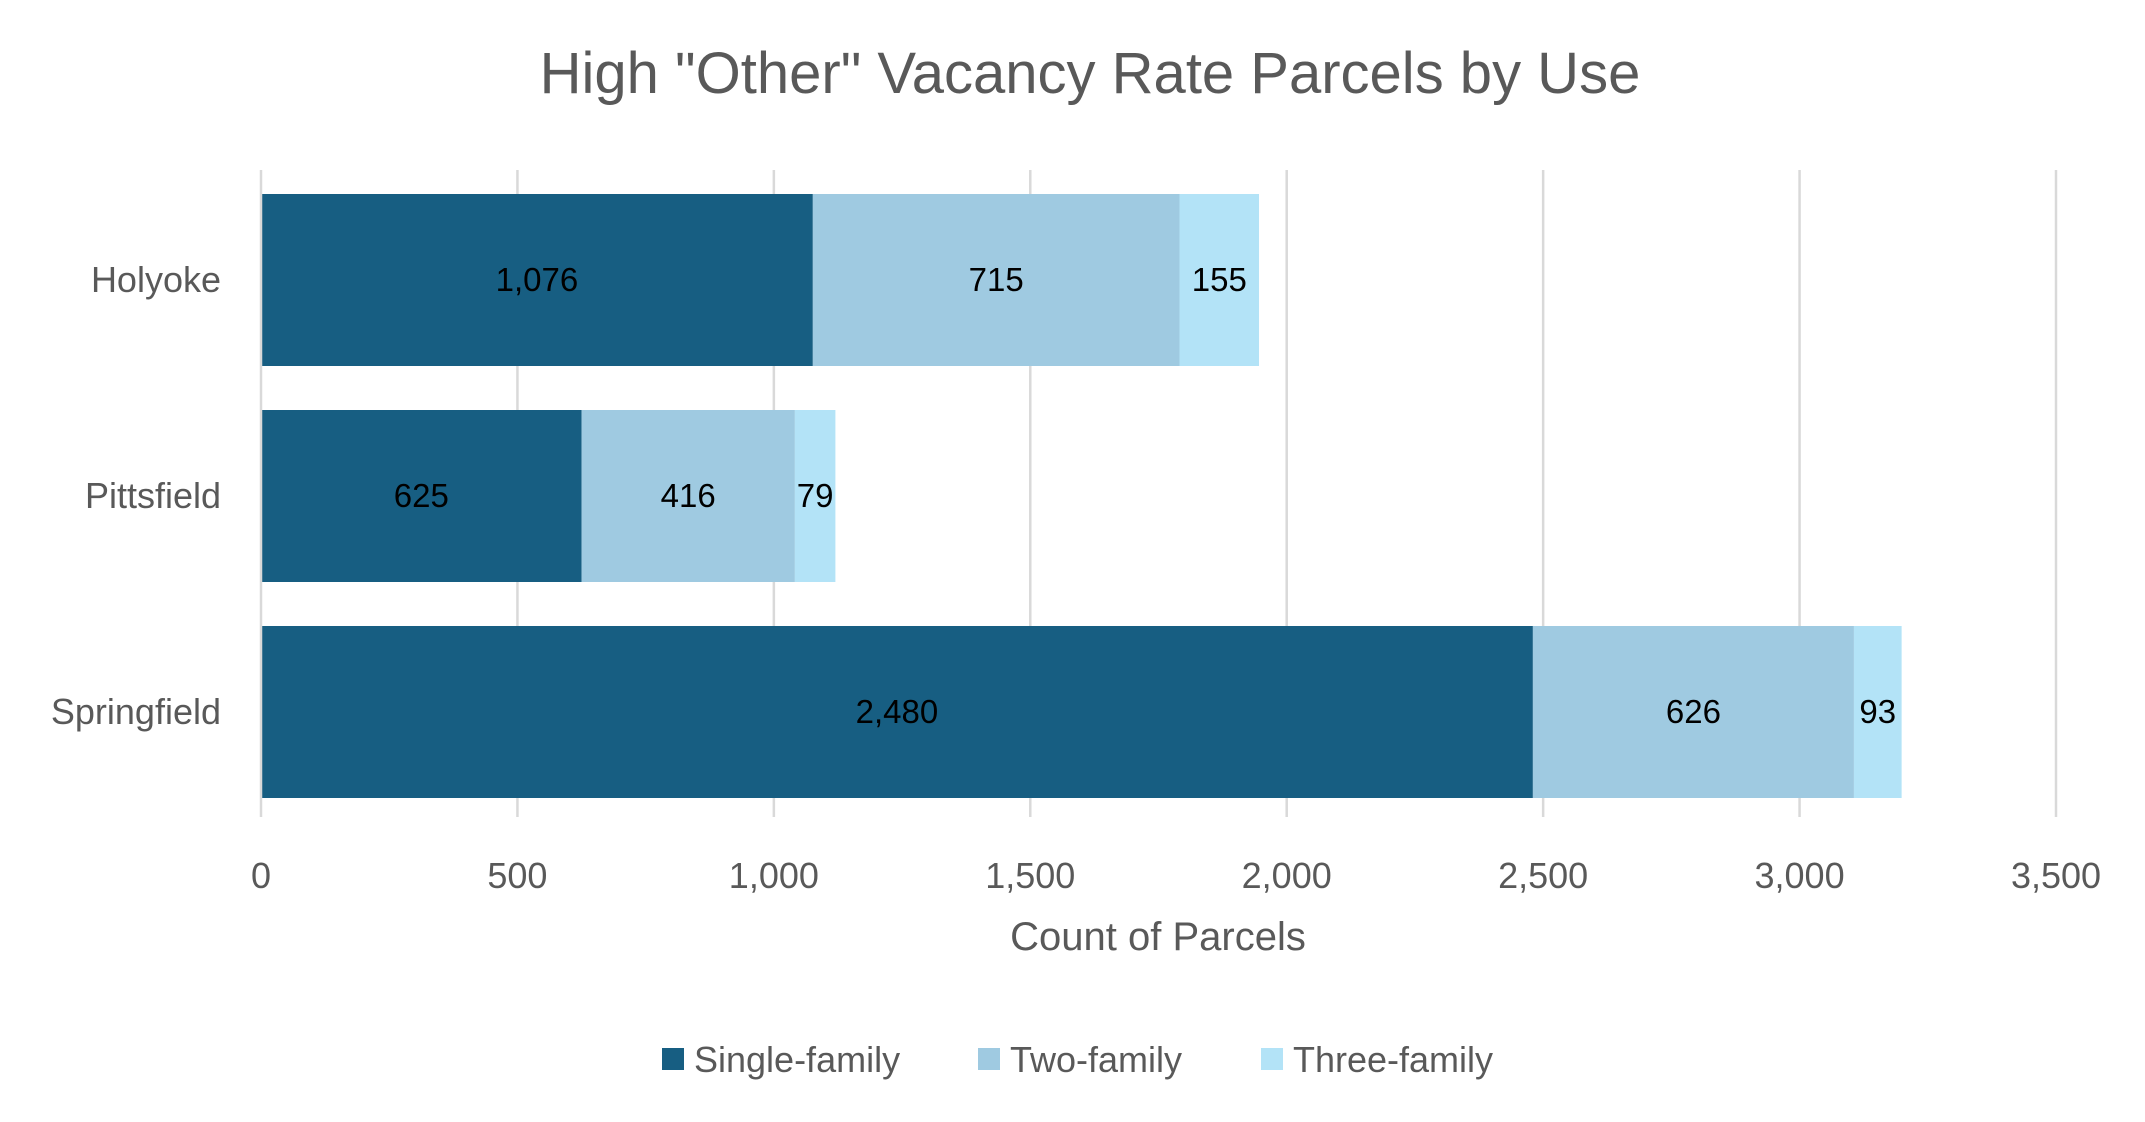  What do you see at coordinates (136, 711) in the screenshot?
I see `category-label: Springfield` at bounding box center [136, 711].